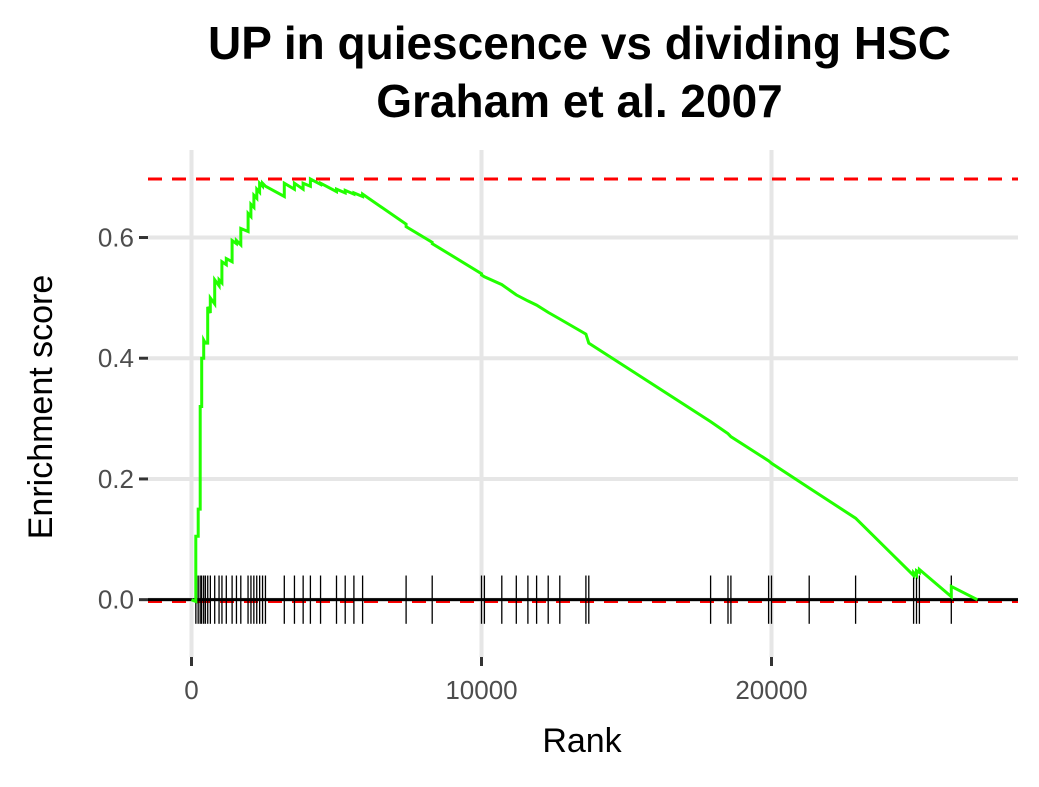  What do you see at coordinates (116, 238) in the screenshot?
I see `y-tick-label: 0.6` at bounding box center [116, 238].